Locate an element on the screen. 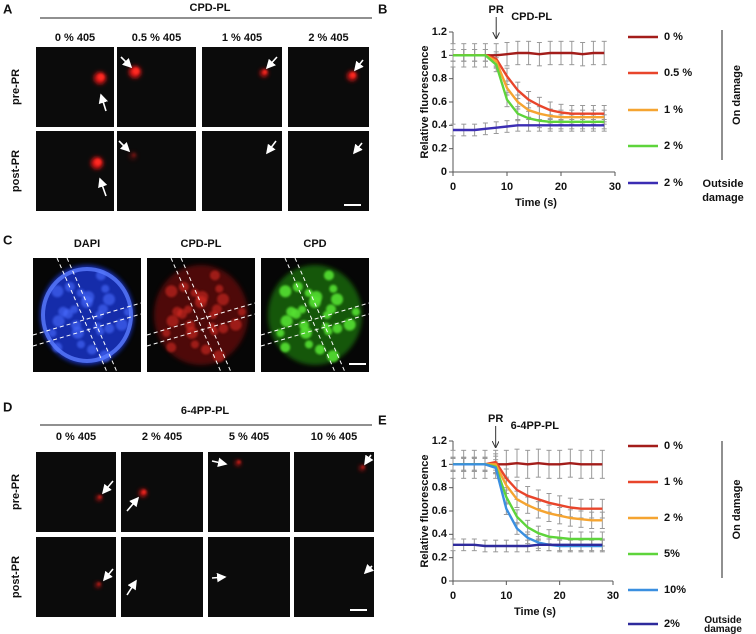 This screenshot has width=756, height=634. panel-letter: D is located at coordinates (7, 406).